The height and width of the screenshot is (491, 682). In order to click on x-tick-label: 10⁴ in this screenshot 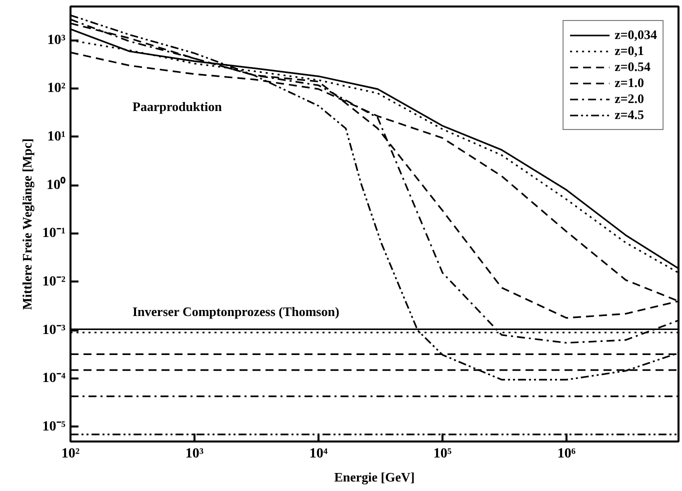, I will do `click(318, 454)`.